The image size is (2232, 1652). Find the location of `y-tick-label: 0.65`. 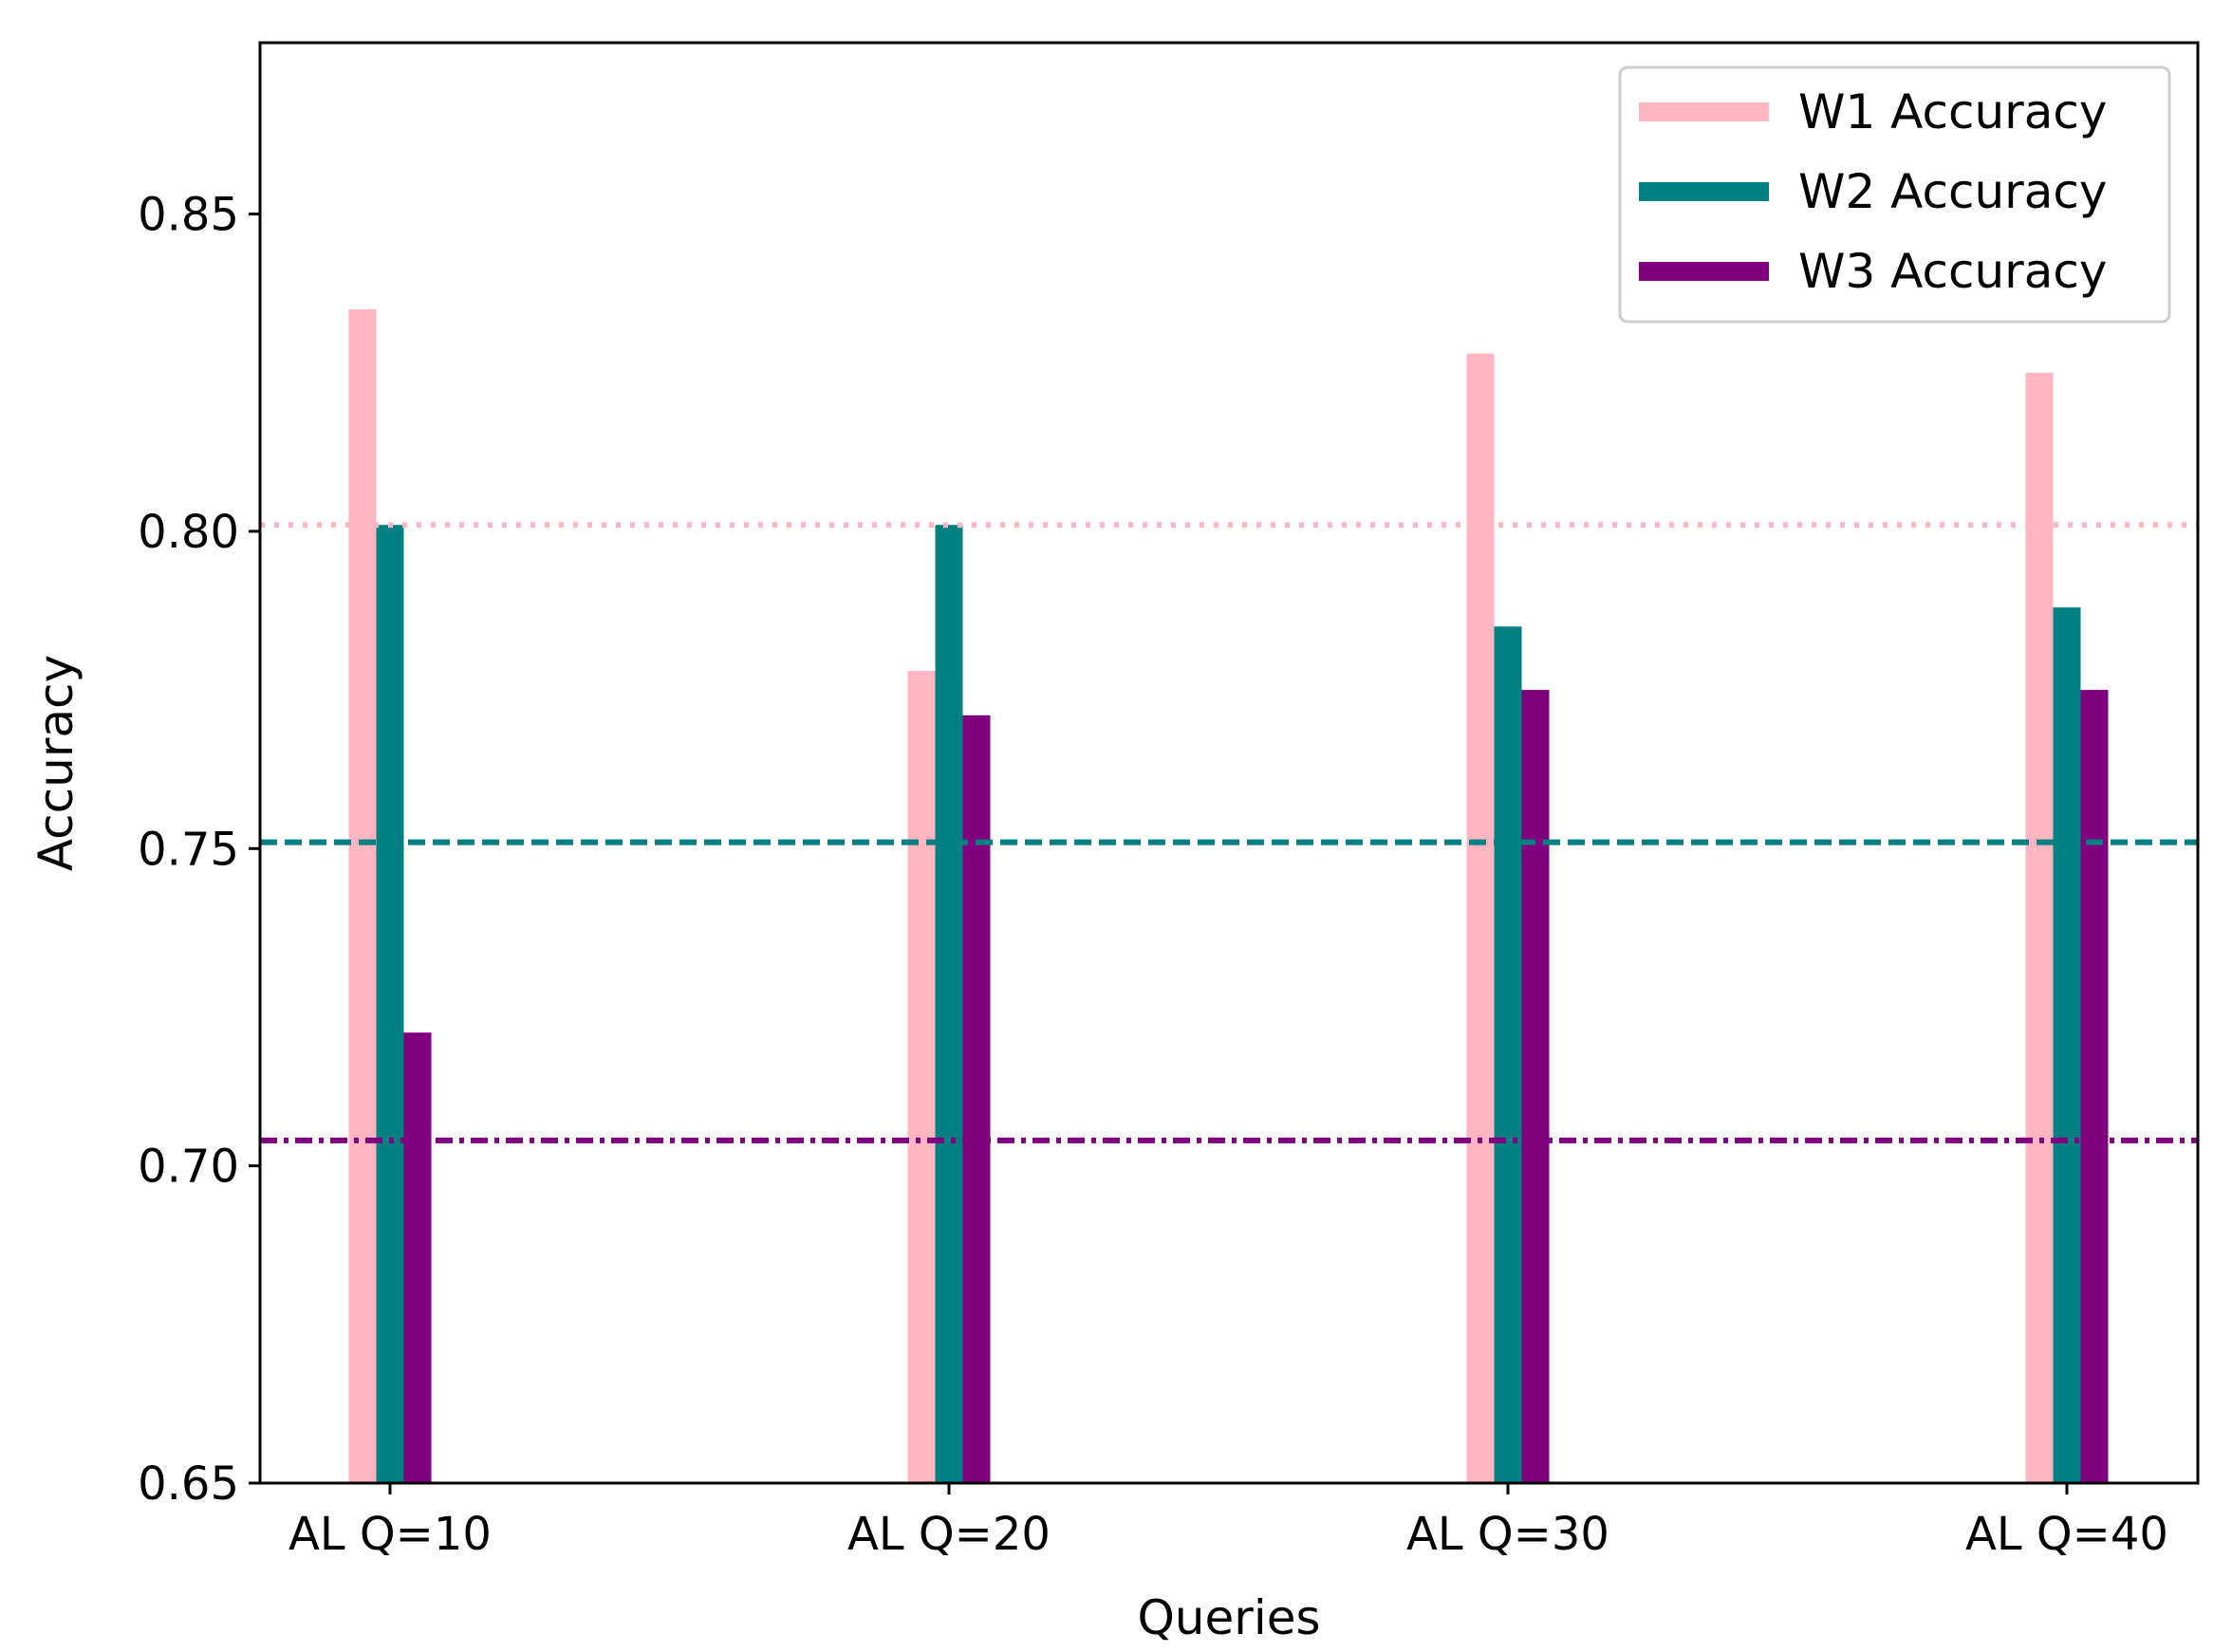

y-tick-label: 0.65 is located at coordinates (188, 1484).